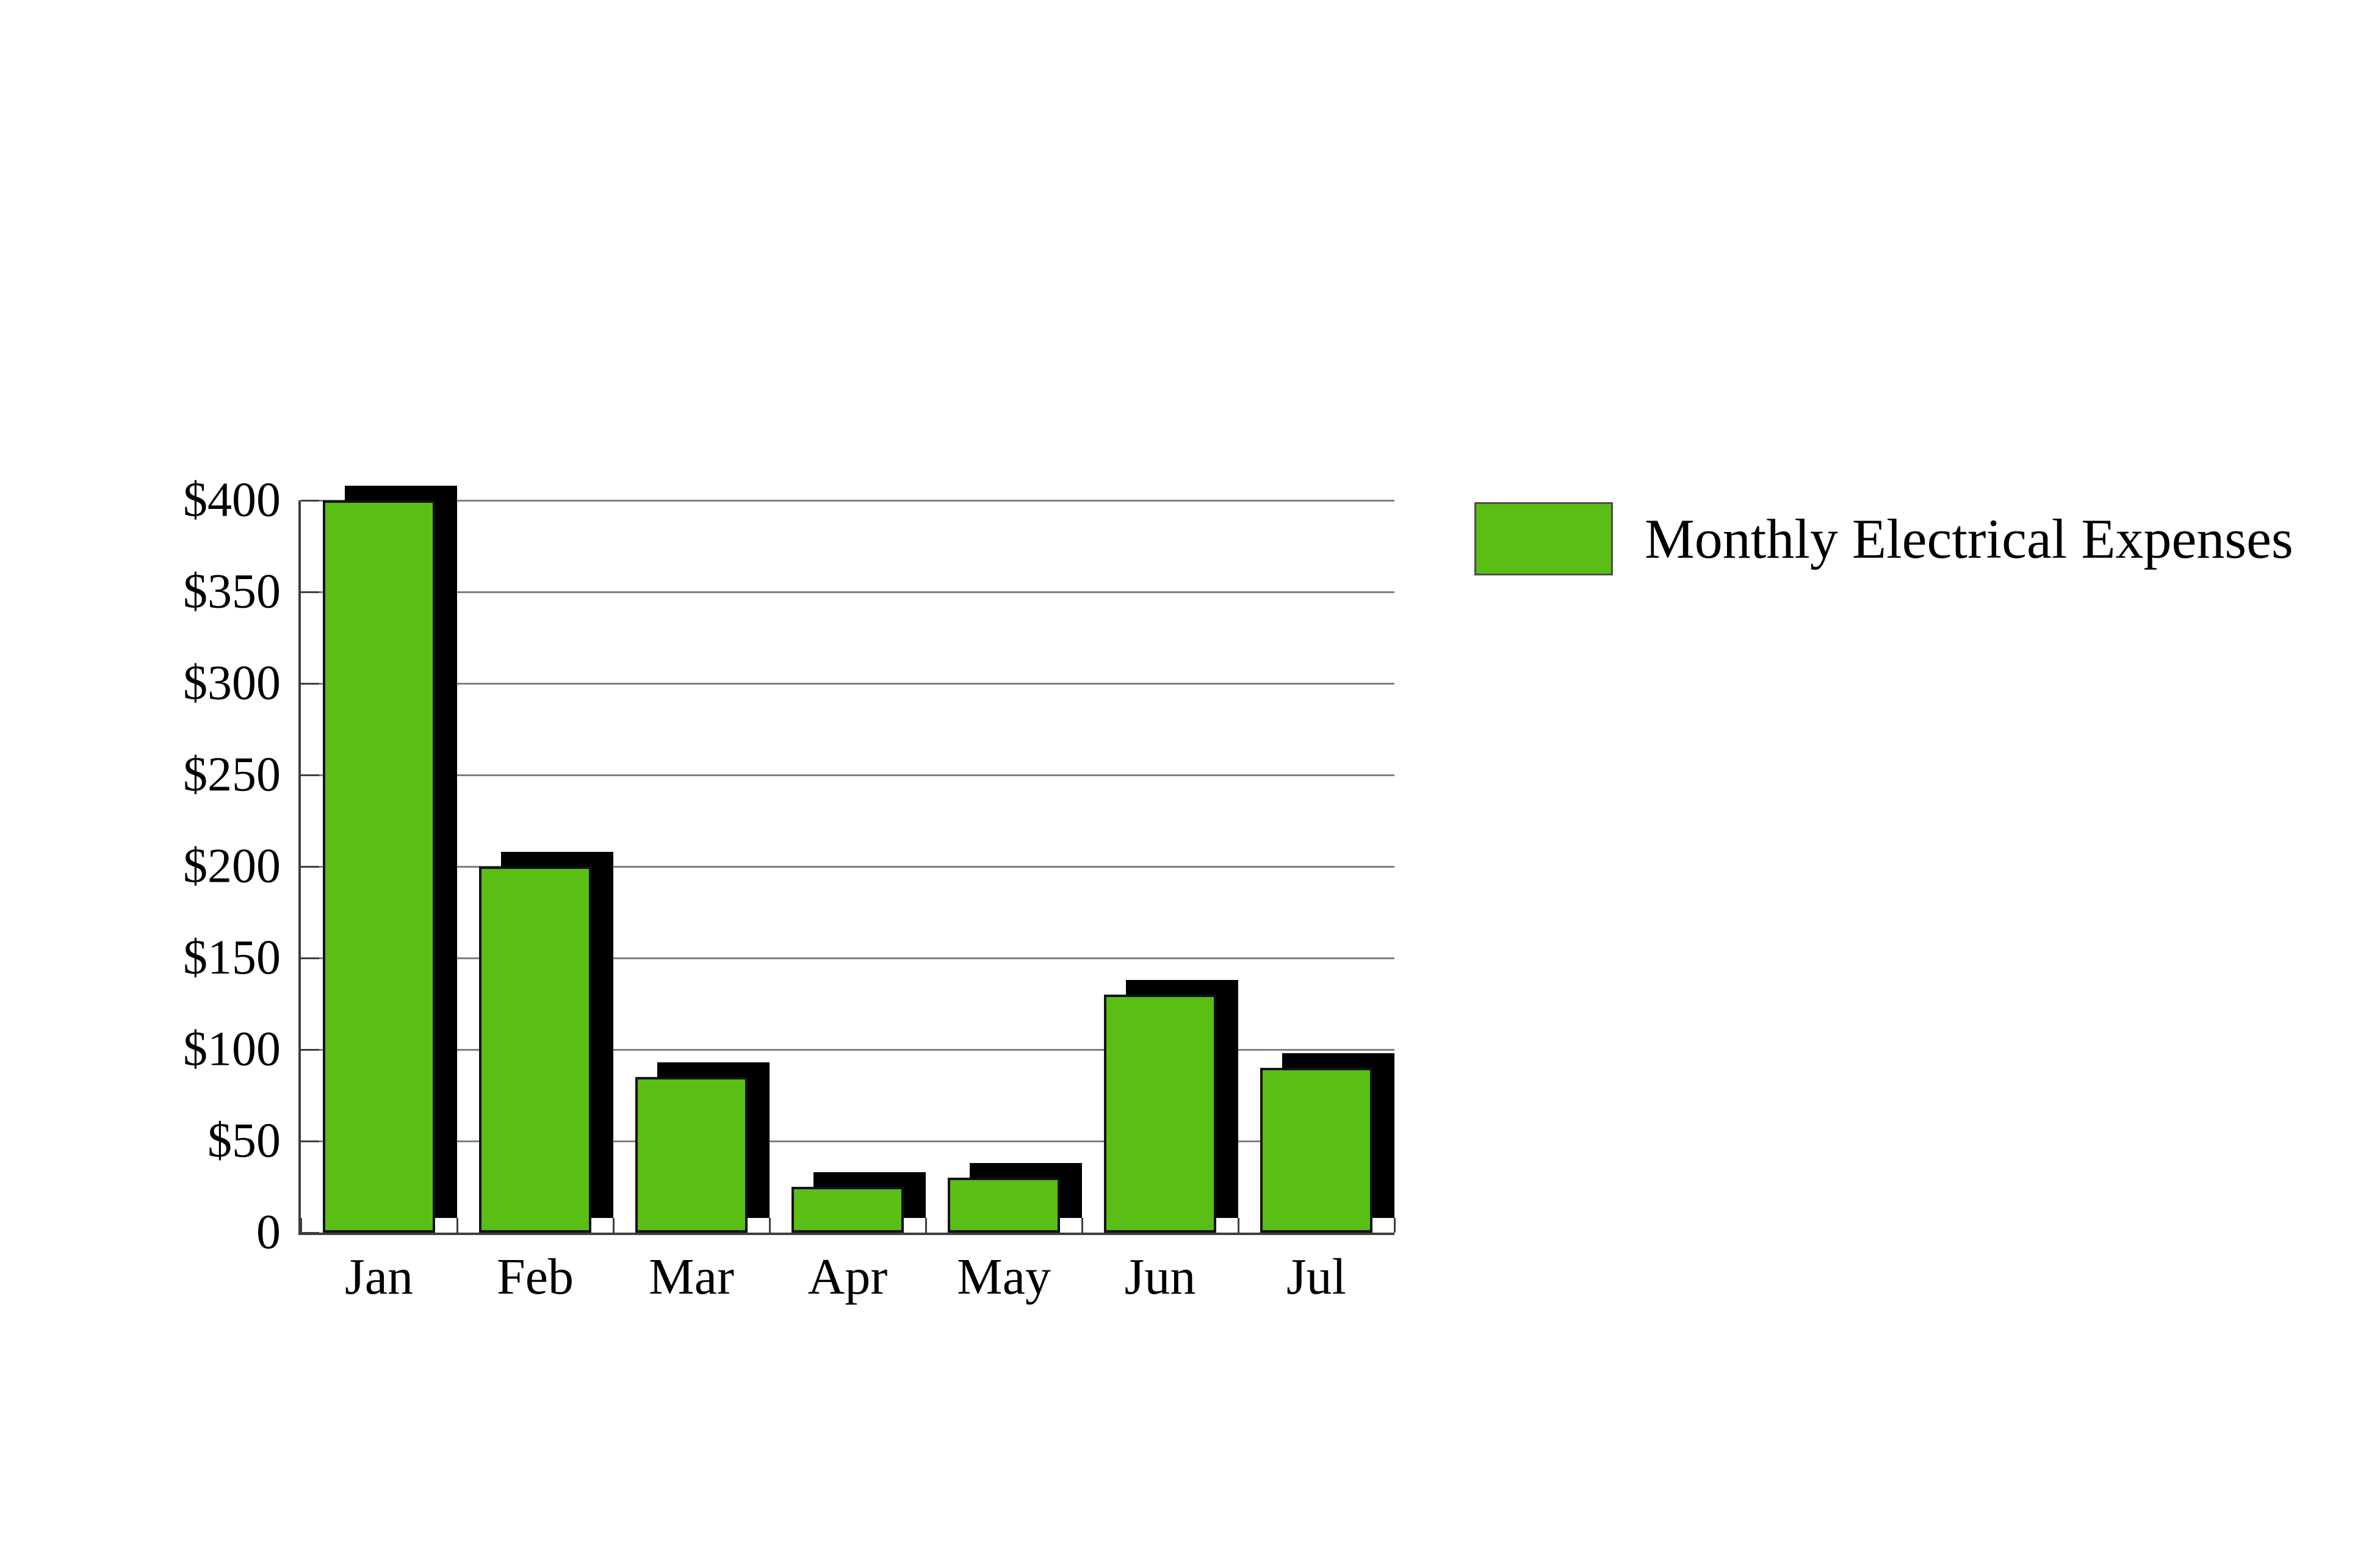 The image size is (2380, 1556). Describe the element at coordinates (232, 866) in the screenshot. I see `y-tick-label-200: $200` at that location.